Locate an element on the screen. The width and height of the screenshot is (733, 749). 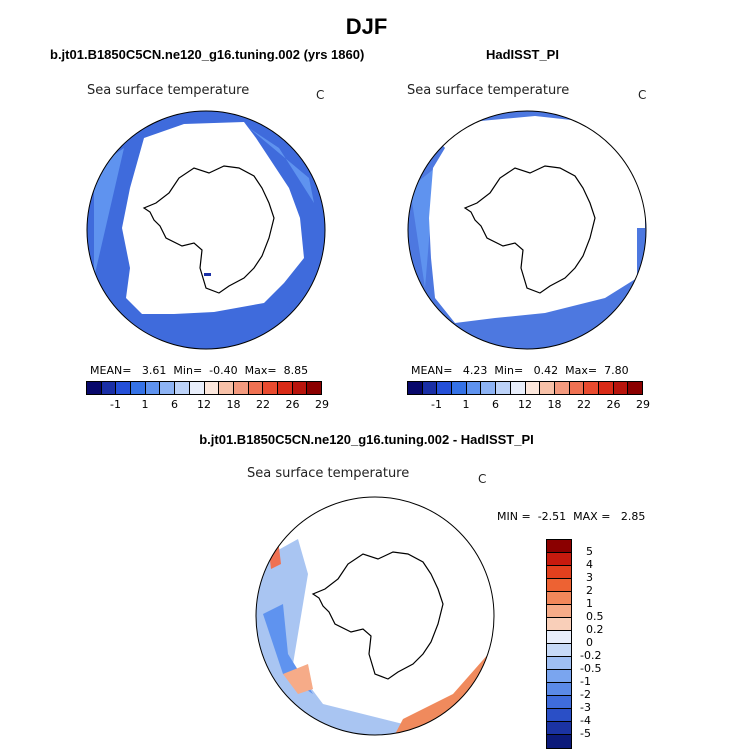
colorbar-tick-label: -2 is located at coordinates (585, 694).